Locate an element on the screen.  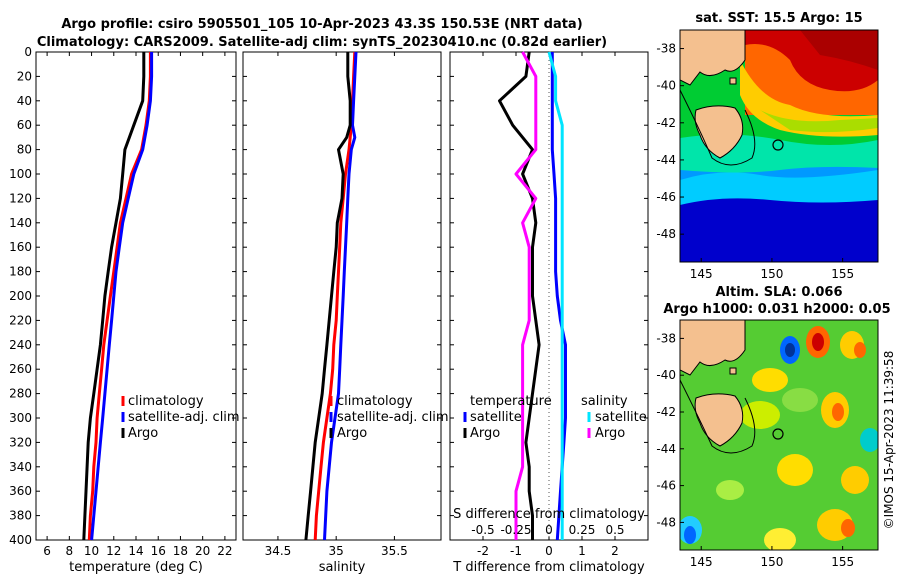
sla-map-title-line1: Altim. SLA: 0.066 is located at coordinates (779, 292).